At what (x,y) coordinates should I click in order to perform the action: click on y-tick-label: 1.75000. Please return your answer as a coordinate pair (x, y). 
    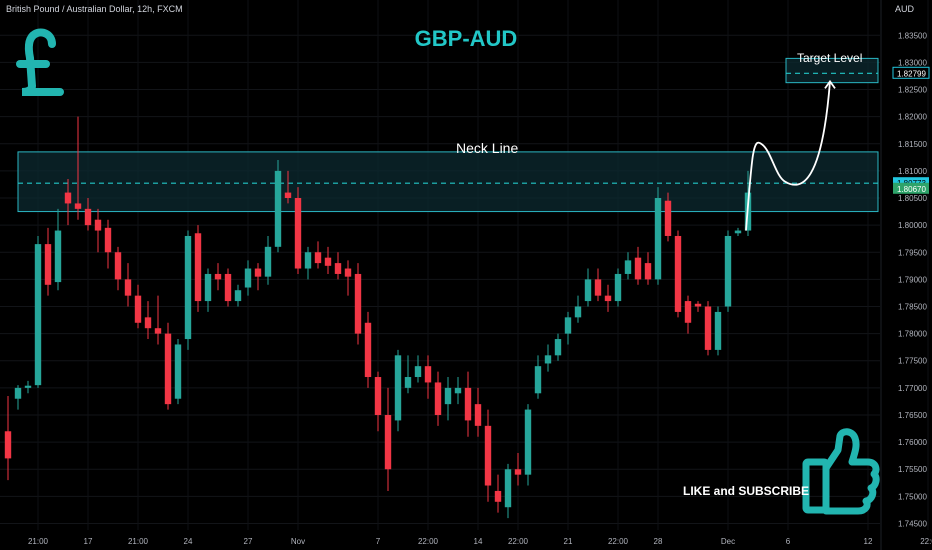
    Looking at the image, I should click on (912, 496).